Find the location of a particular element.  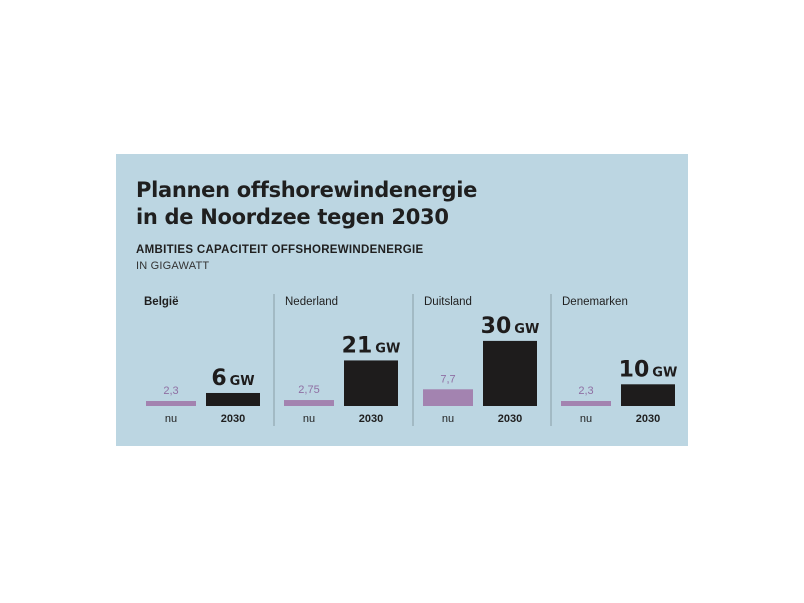

group-name-nederland: Nederland is located at coordinates (311, 302).